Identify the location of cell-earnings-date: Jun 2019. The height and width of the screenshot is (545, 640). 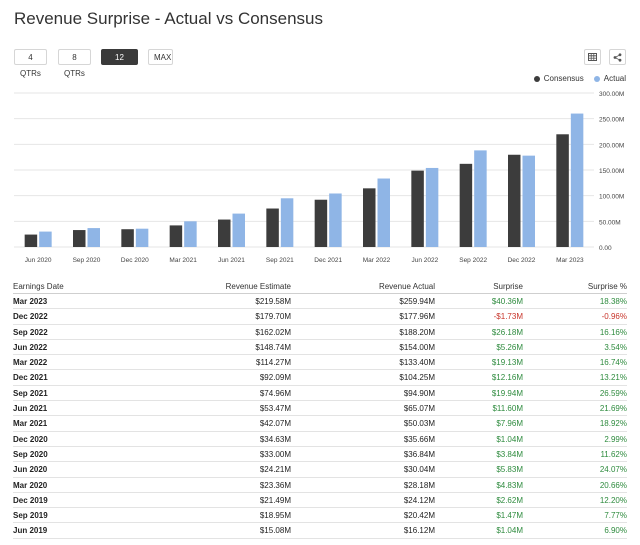
(30, 531).